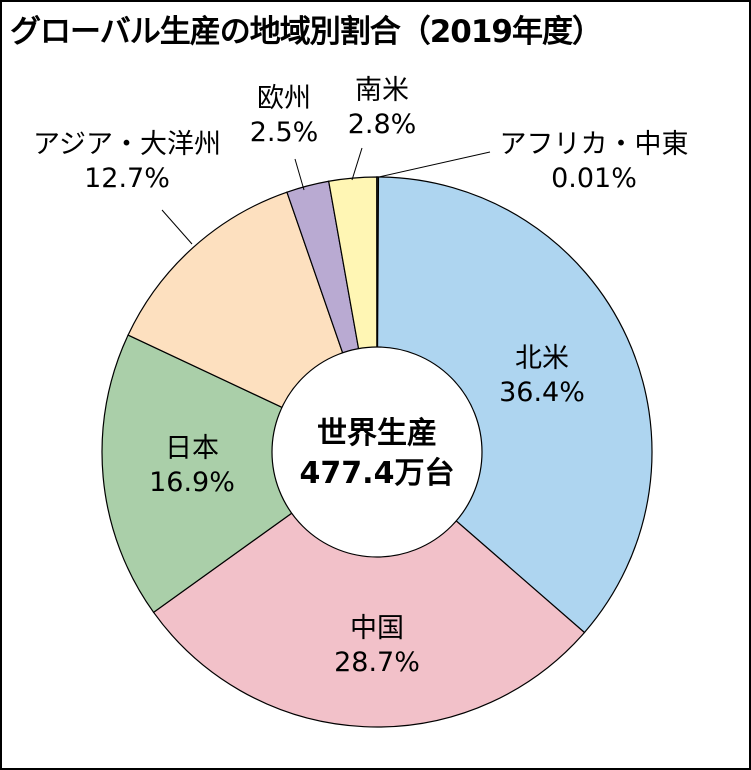 The width and height of the screenshot is (751, 770). I want to click on label-africa-middle-east: アフリカ・中東 0.01%, so click(594, 161).